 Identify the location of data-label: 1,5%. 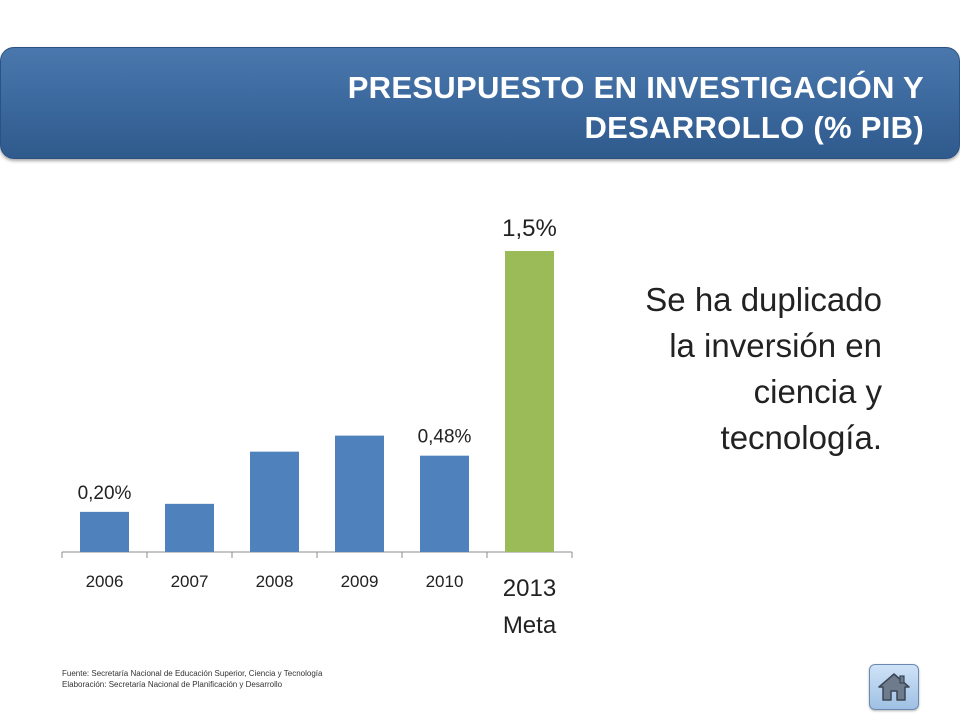
(529, 228).